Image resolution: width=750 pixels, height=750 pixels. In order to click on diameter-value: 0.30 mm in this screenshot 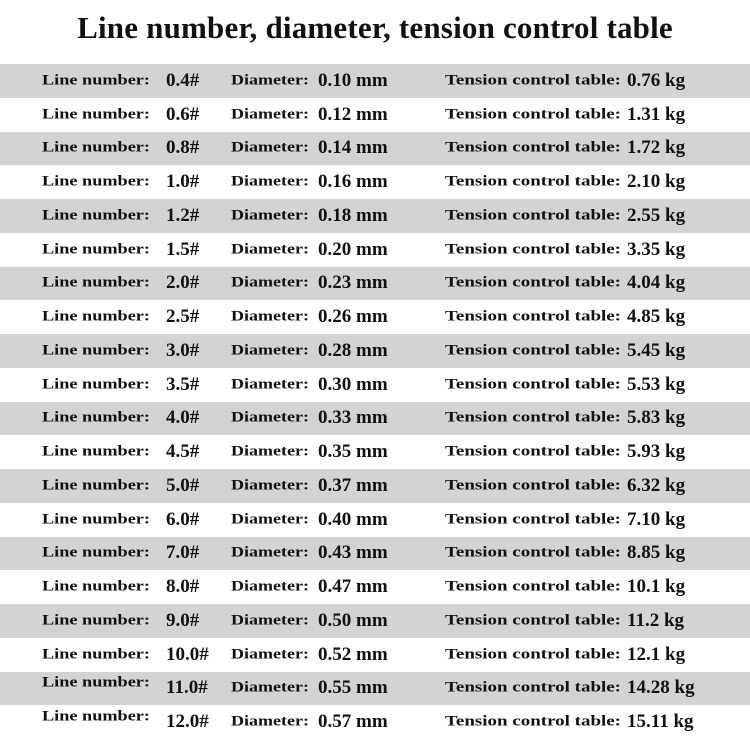, I will do `click(353, 384)`.